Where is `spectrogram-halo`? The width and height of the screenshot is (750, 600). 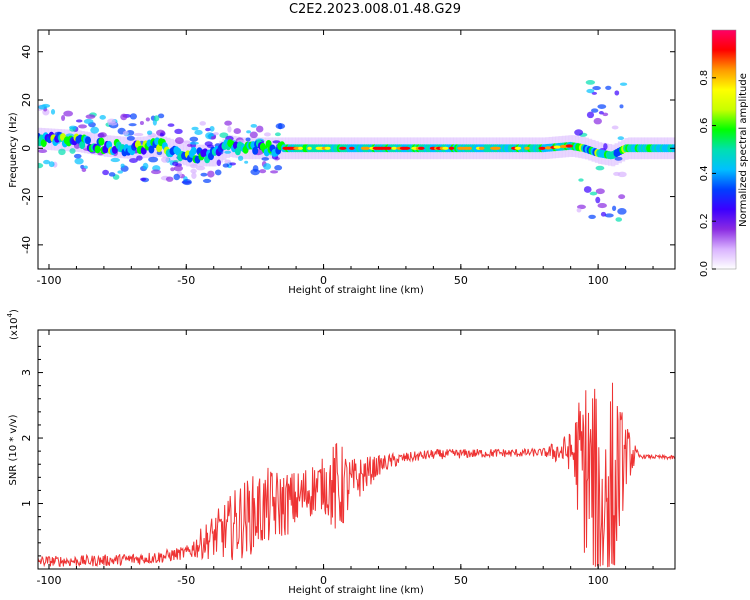
spectrogram-halo is located at coordinates (112, 146).